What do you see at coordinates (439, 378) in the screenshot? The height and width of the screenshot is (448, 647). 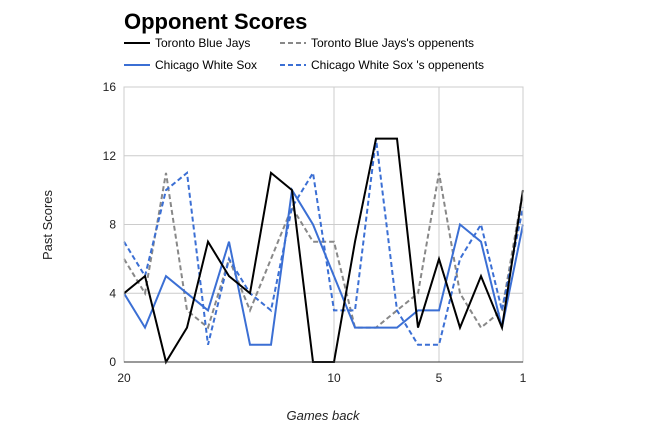 I see `x-tick-label: 5` at bounding box center [439, 378].